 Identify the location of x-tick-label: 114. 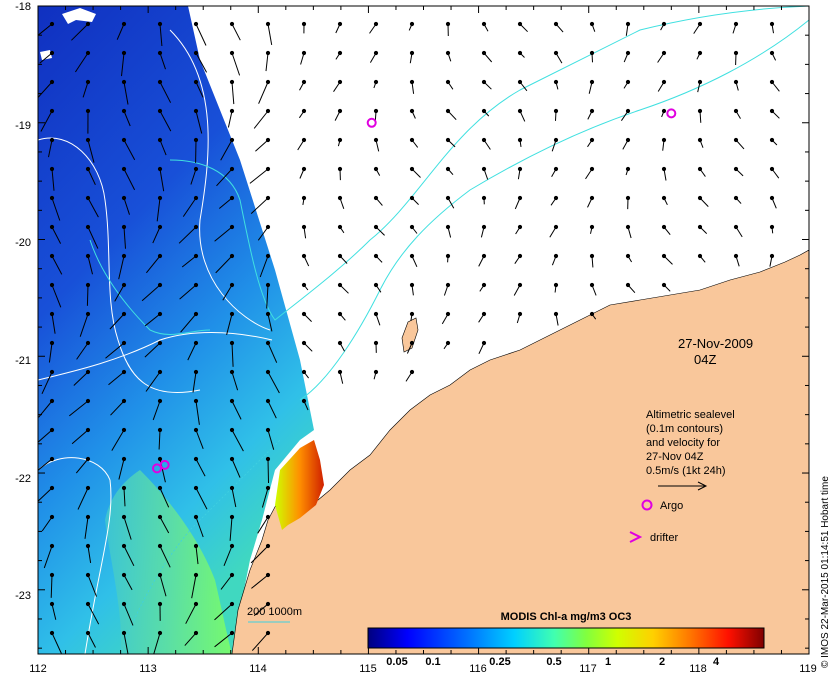
(258, 669).